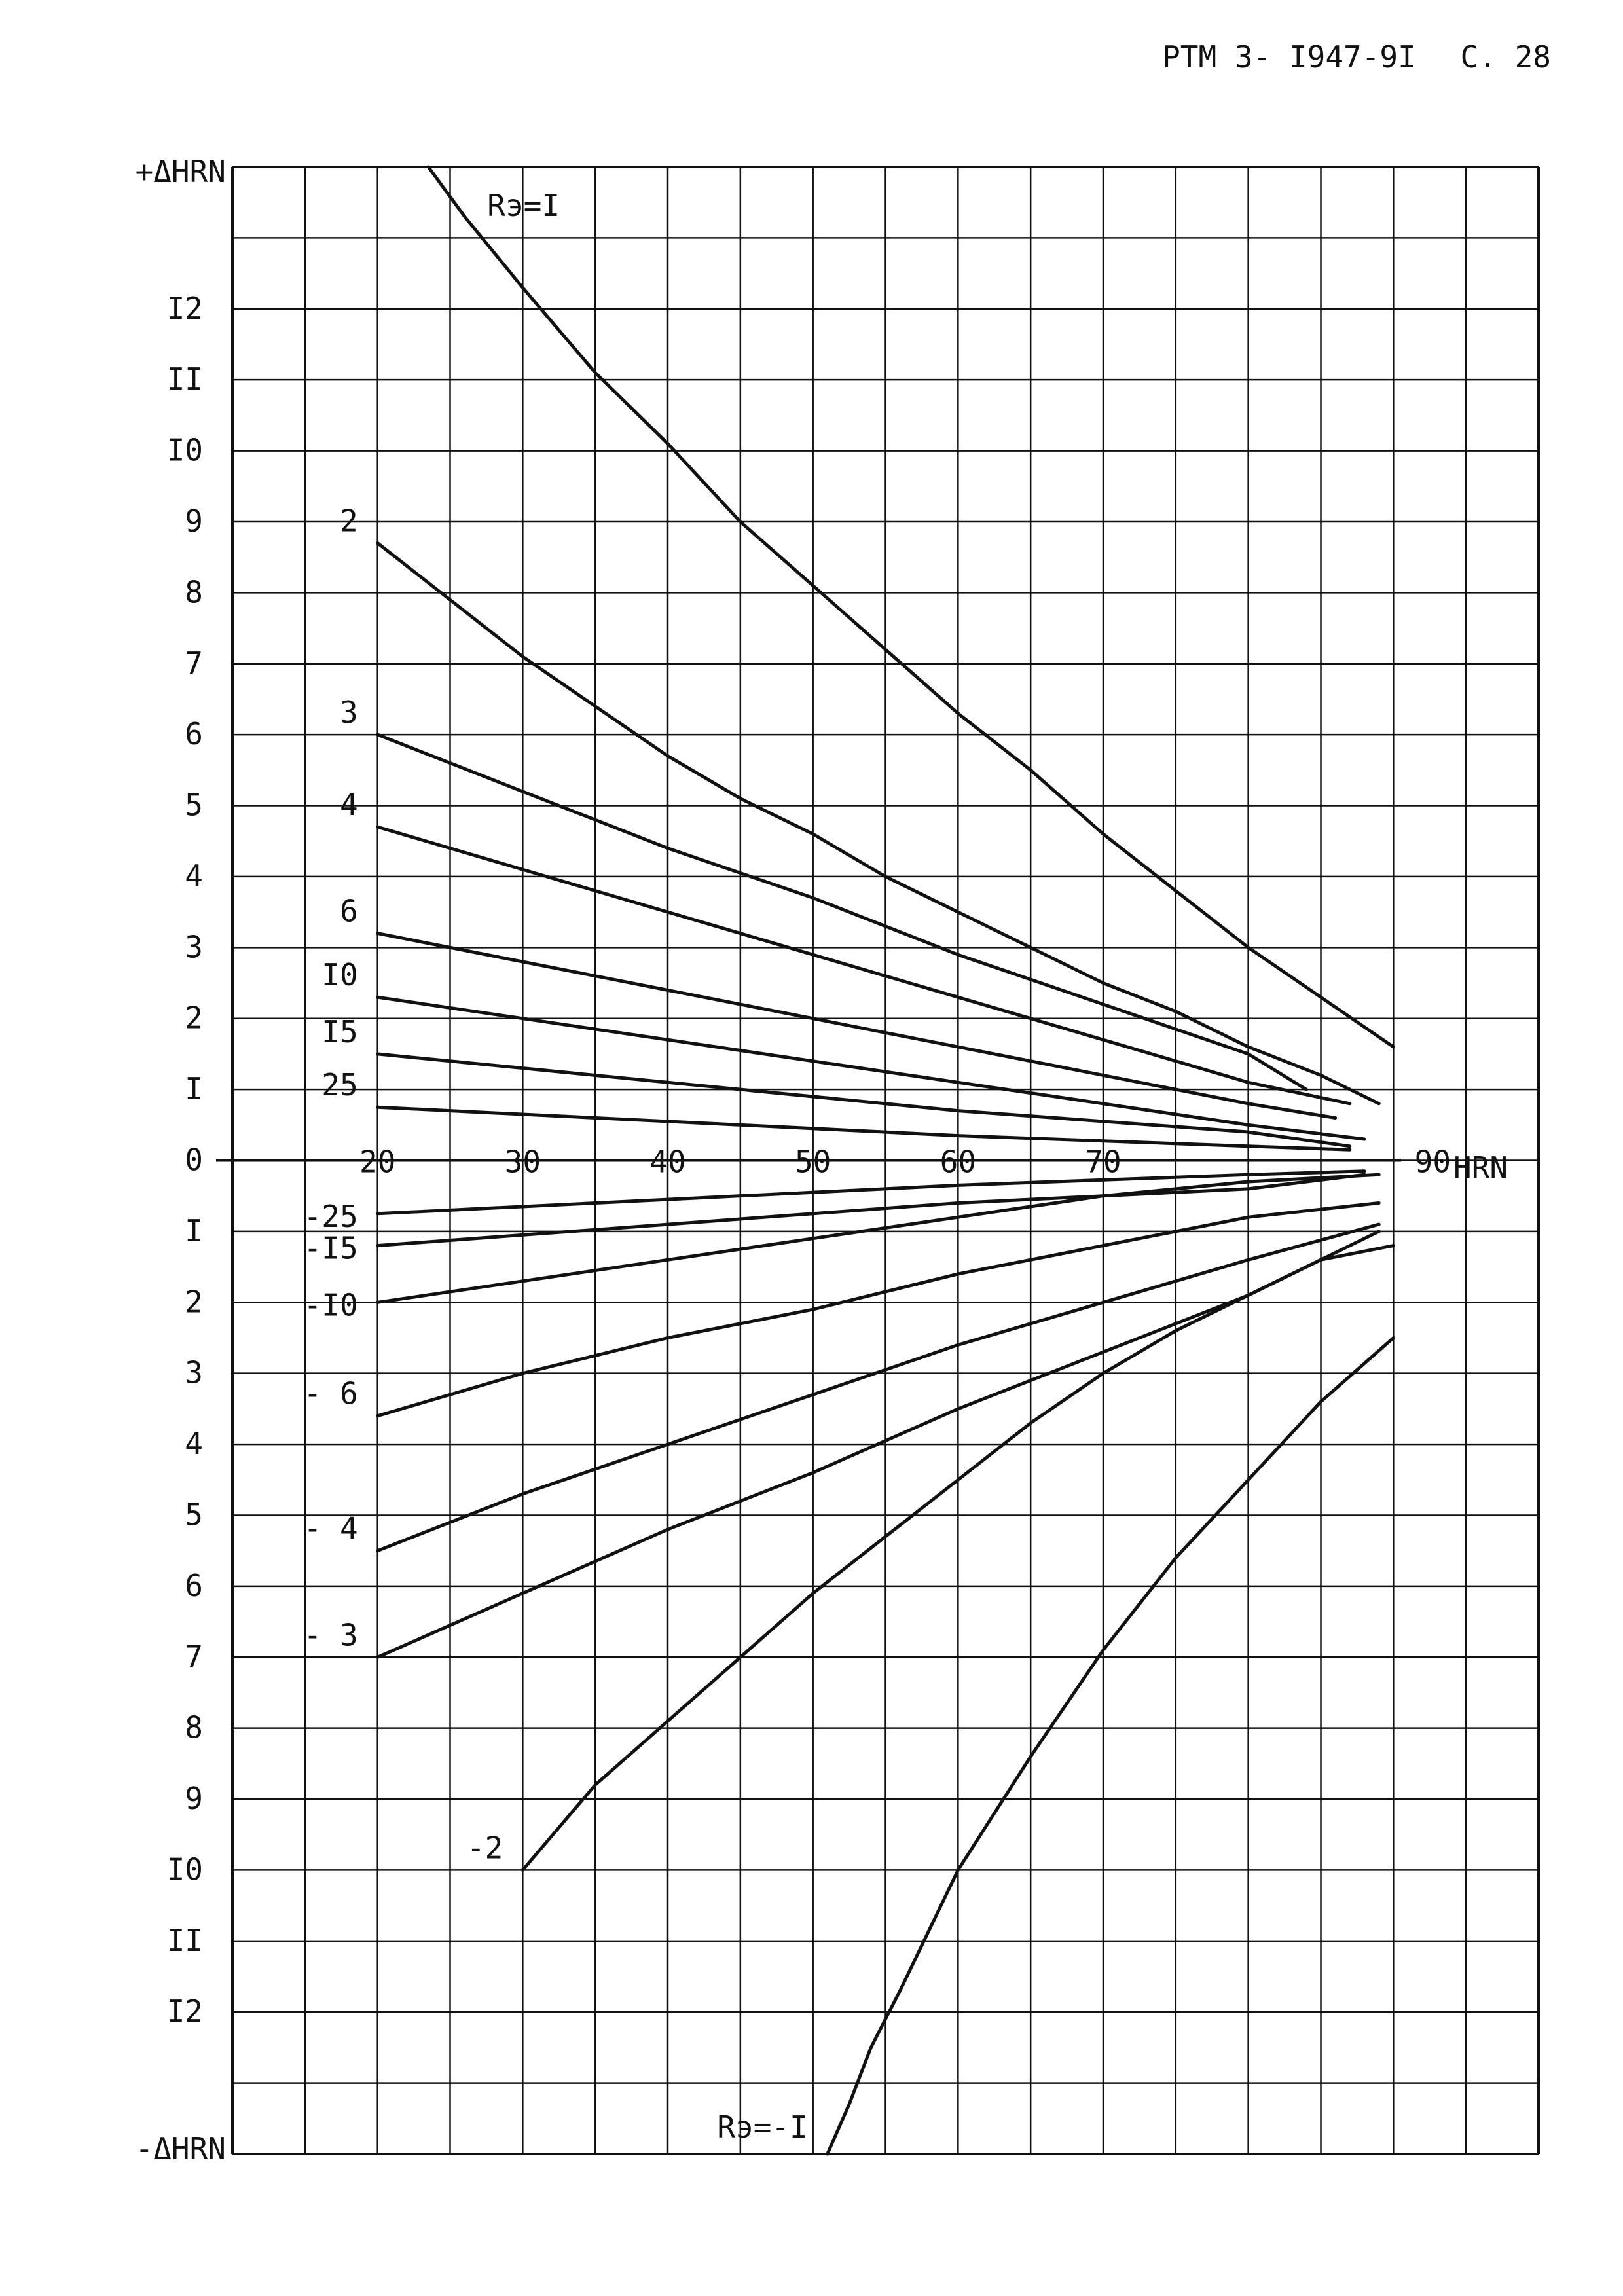  Describe the element at coordinates (349, 520) in the screenshot. I see `curve-label: 2` at that location.